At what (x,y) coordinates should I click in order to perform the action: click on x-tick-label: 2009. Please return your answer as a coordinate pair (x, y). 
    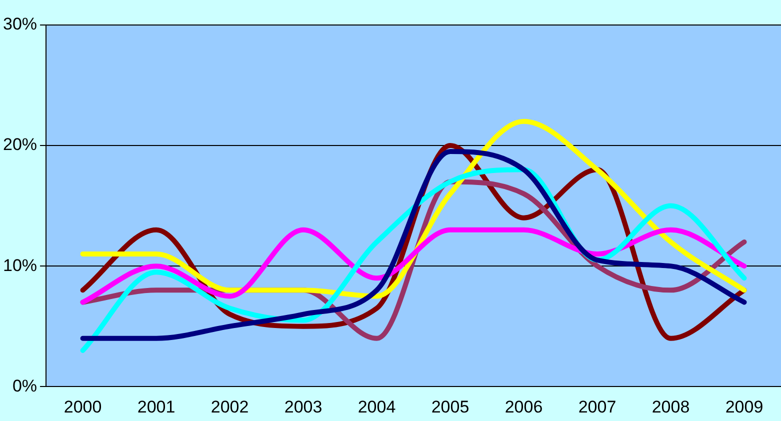
    Looking at the image, I should click on (744, 406).